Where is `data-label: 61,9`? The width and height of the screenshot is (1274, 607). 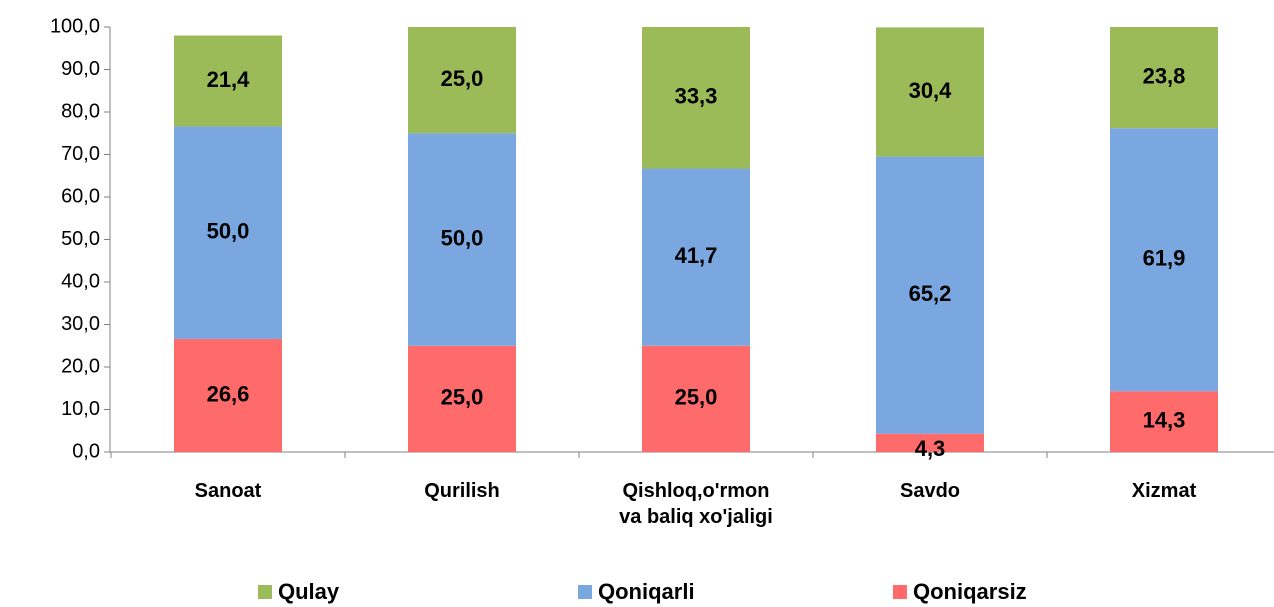
data-label: 61,9 is located at coordinates (1164, 258).